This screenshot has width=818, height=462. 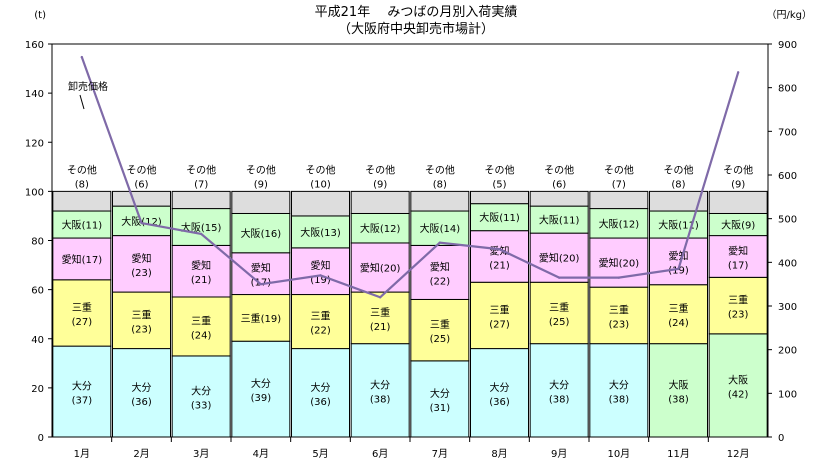 What do you see at coordinates (450, 229) in the screenshot?
I see `segment-value-label: (14)` at bounding box center [450, 229].